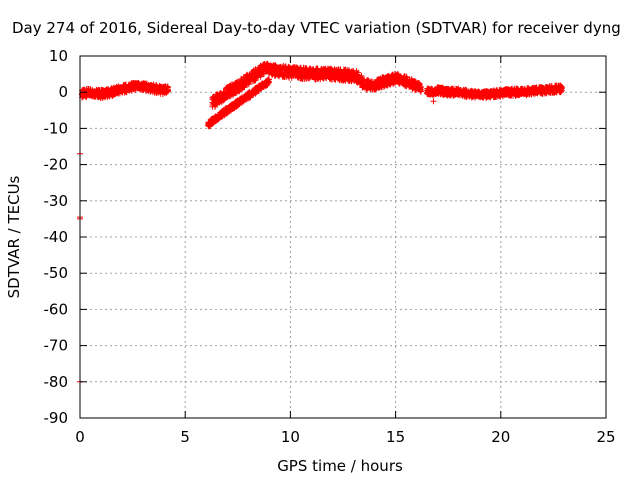 Image resolution: width=640 pixels, height=480 pixels. Describe the element at coordinates (167, 91) in the screenshot. I see `data-point-main-arc-a` at that location.